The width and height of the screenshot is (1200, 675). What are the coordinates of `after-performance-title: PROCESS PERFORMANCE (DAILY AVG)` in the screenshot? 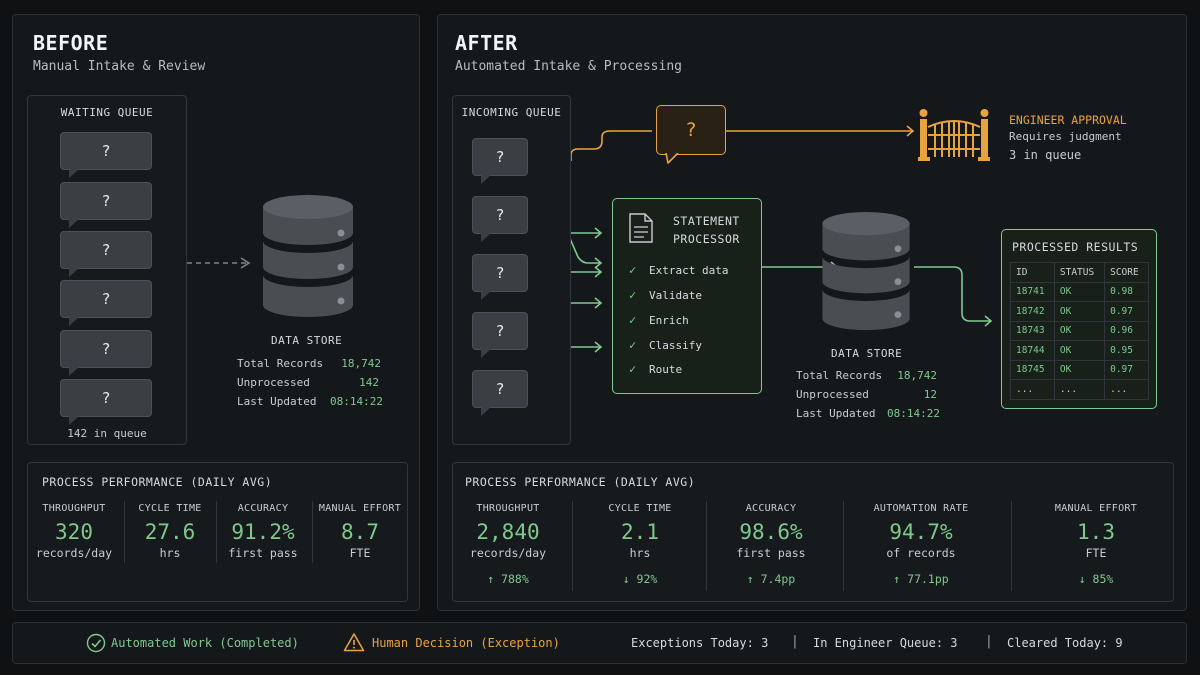 It's located at (580, 482).